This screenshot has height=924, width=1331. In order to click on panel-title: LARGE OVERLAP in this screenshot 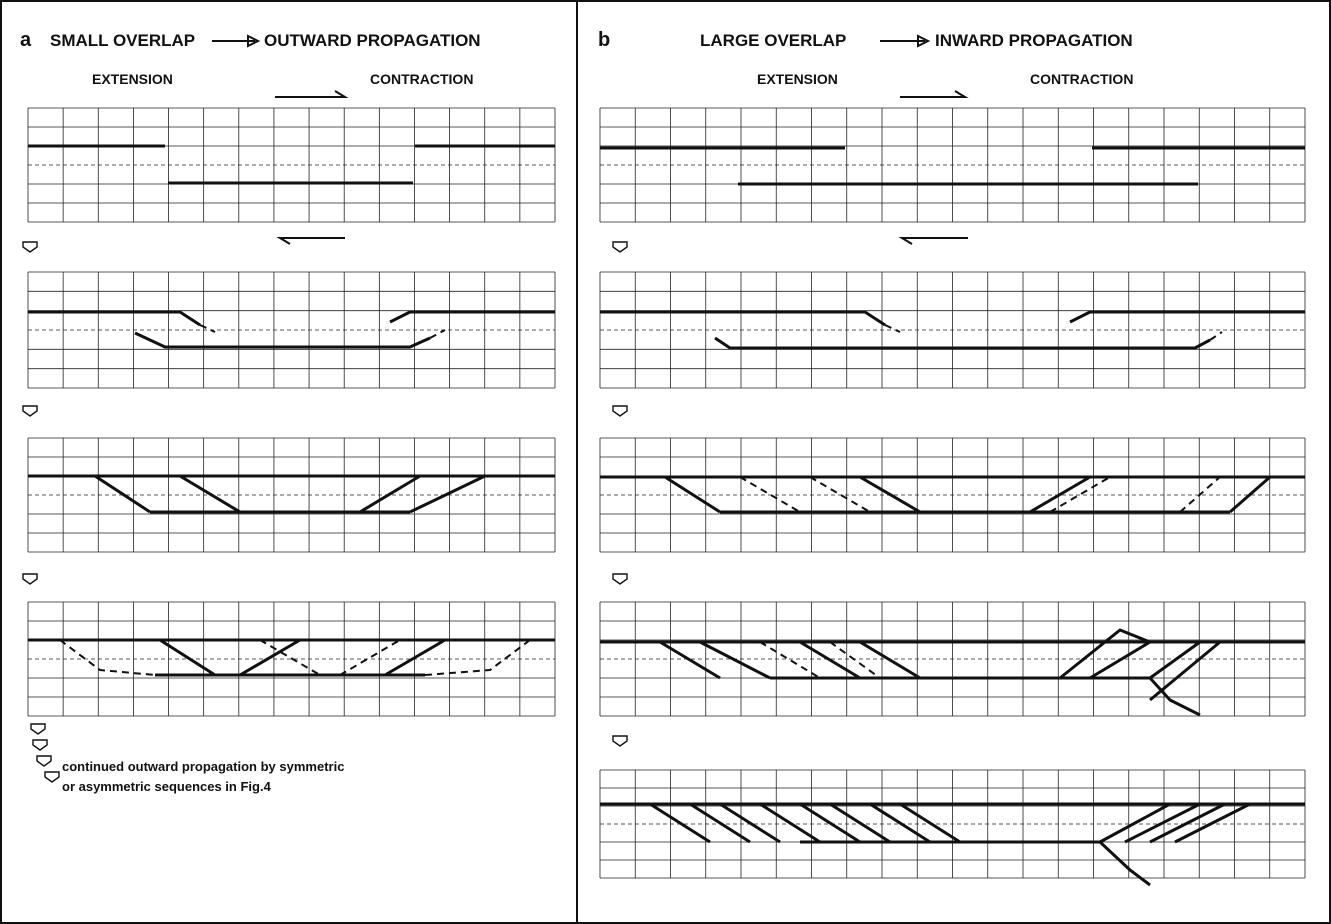, I will do `click(773, 40)`.